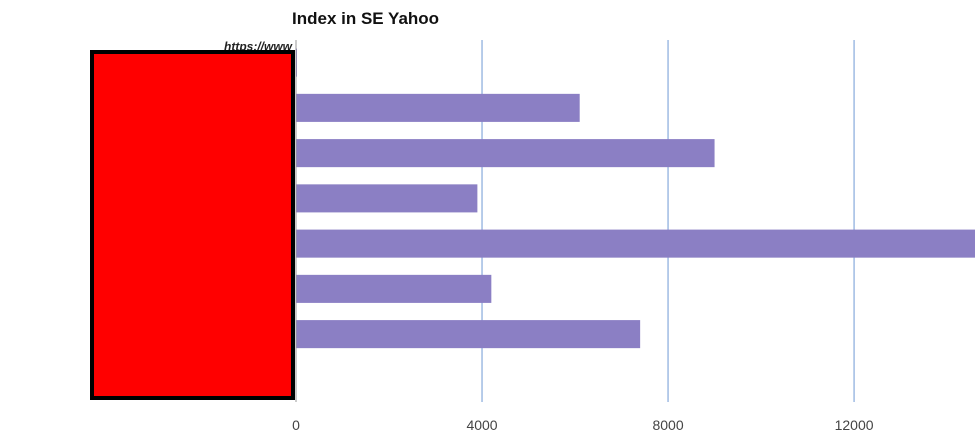 The height and width of the screenshot is (440, 975). Describe the element at coordinates (583, 425) in the screenshot. I see `x-tick-layer: 0 4000 8000 12000` at that location.